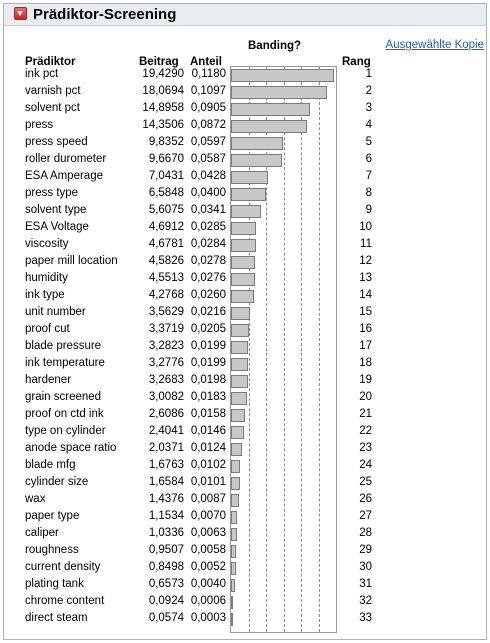 The width and height of the screenshot is (490, 643). What do you see at coordinates (42, 533) in the screenshot?
I see `predictor-name: caliper` at bounding box center [42, 533].